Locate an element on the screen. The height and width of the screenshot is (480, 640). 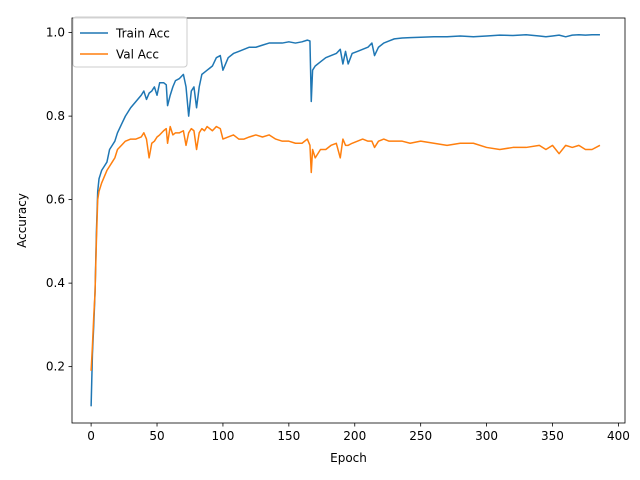
y-axis: 0.2 0.4 0.6 0.8 1.0 is located at coordinates (59, 200).